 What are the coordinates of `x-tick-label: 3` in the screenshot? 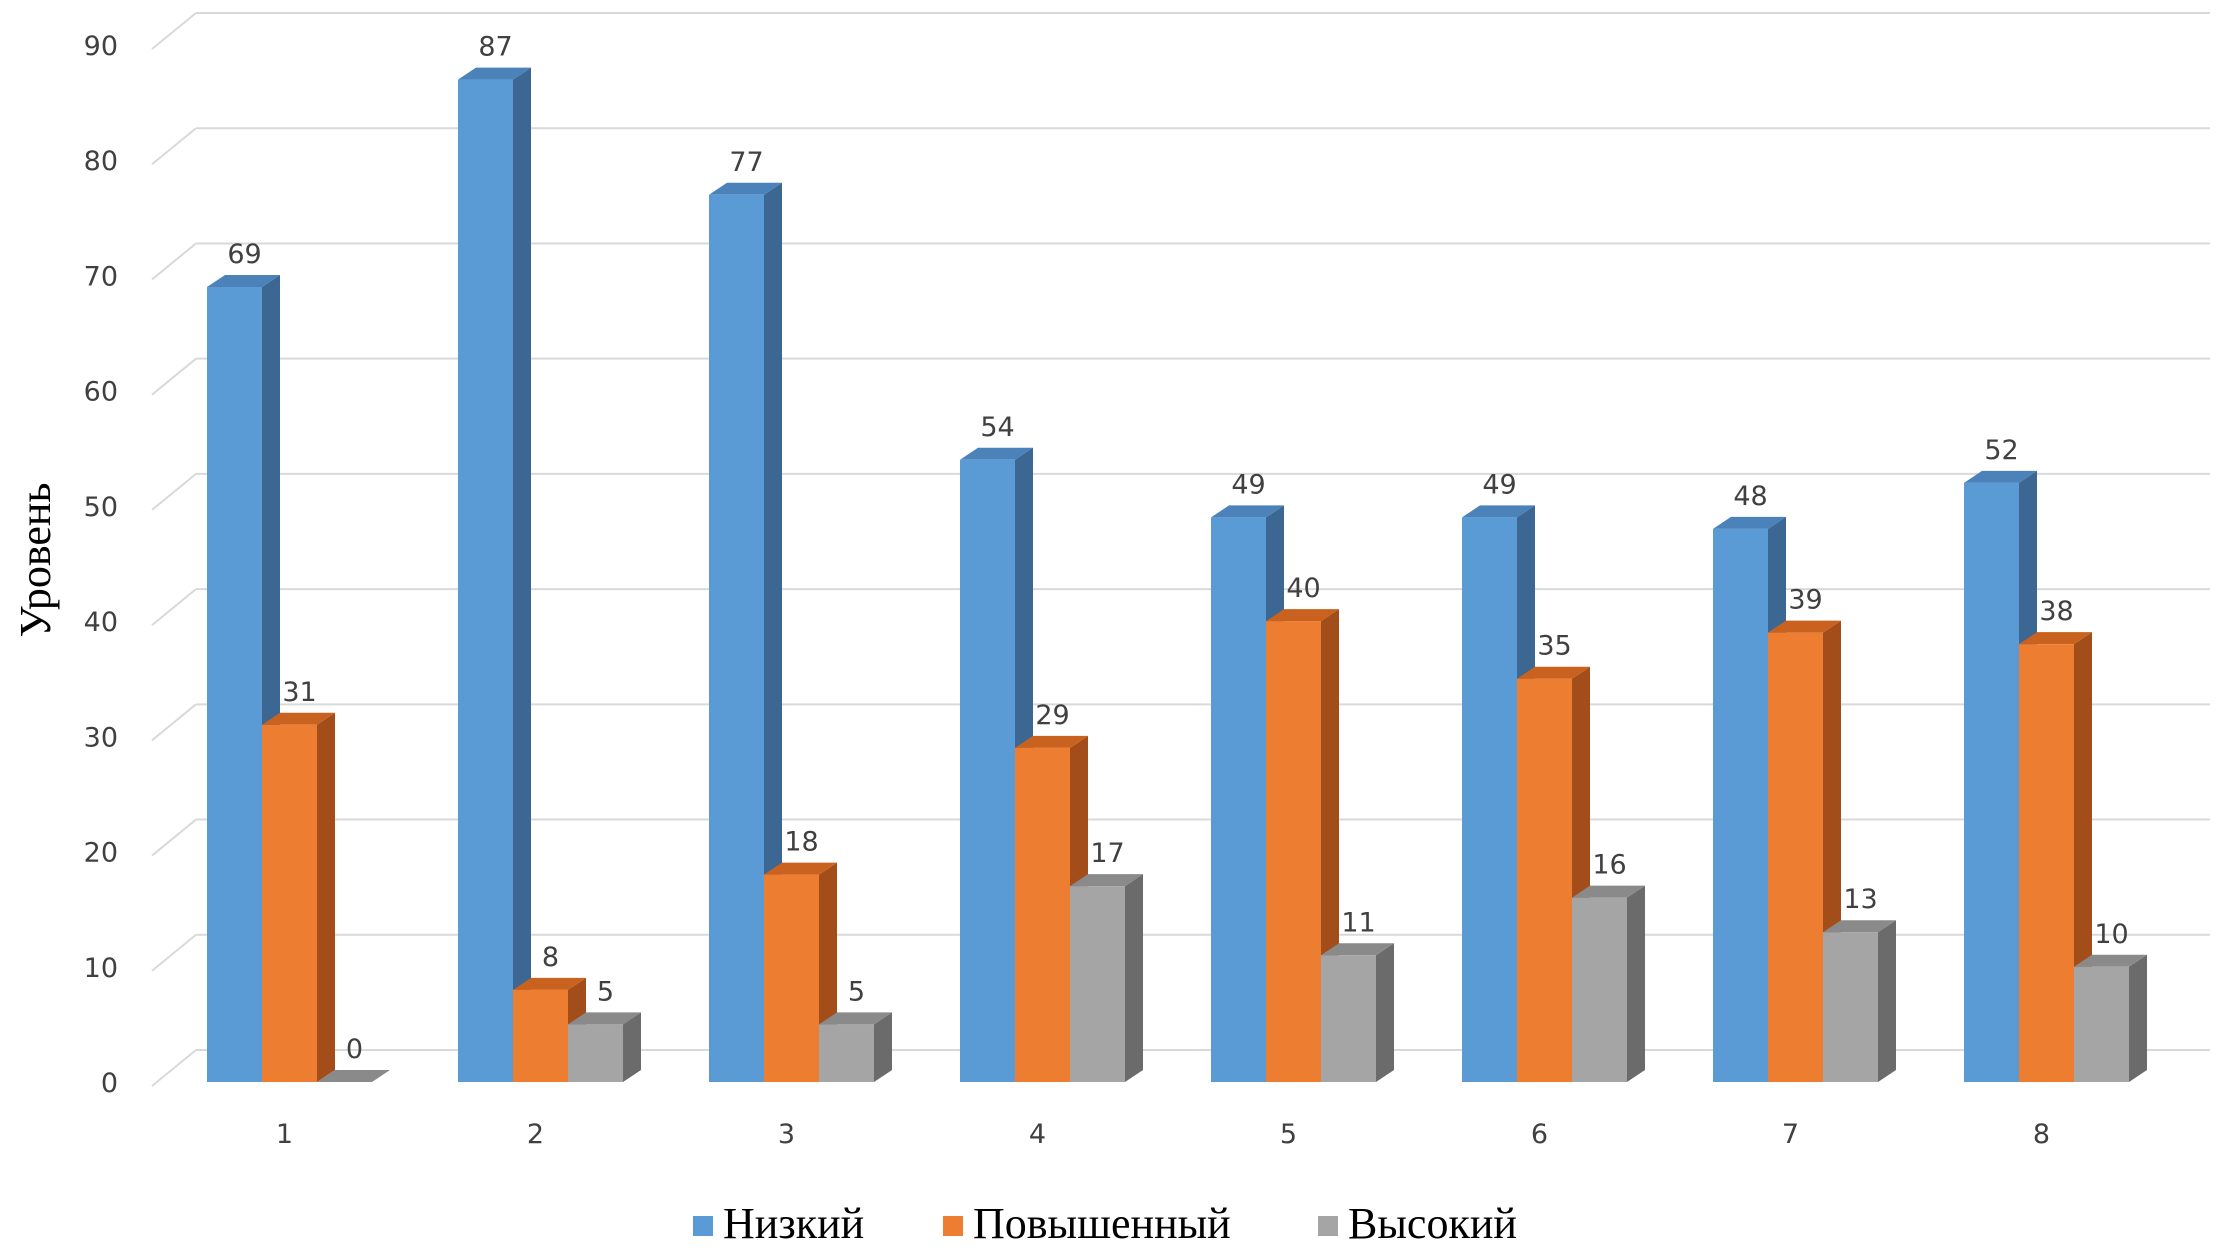 It's located at (786, 1134).